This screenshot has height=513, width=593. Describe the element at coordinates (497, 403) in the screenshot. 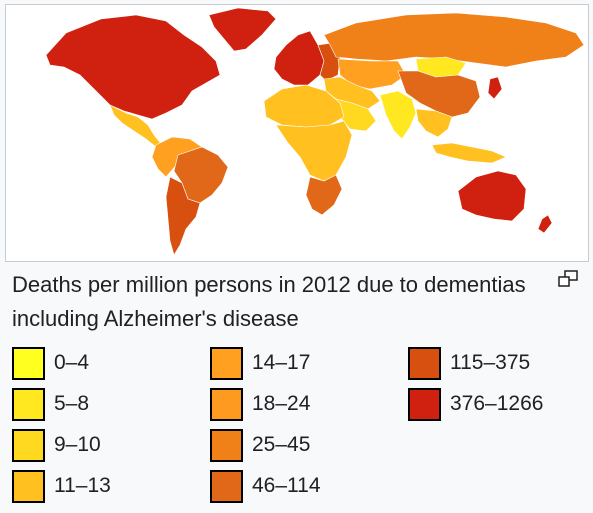

I see `legend-label: 376–1266` at that location.